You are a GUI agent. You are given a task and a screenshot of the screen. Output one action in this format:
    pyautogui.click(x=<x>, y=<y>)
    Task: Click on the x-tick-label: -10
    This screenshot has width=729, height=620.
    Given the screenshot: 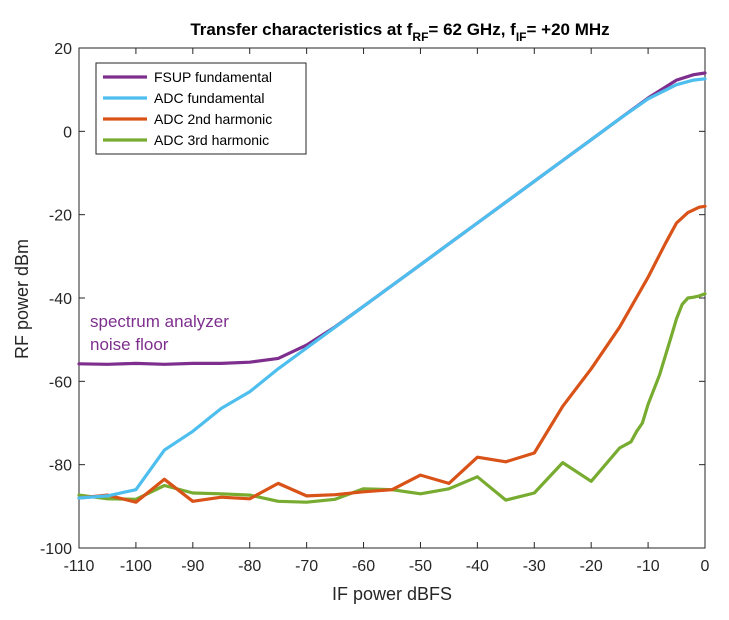 What is the action you would take?
    pyautogui.click(x=648, y=566)
    